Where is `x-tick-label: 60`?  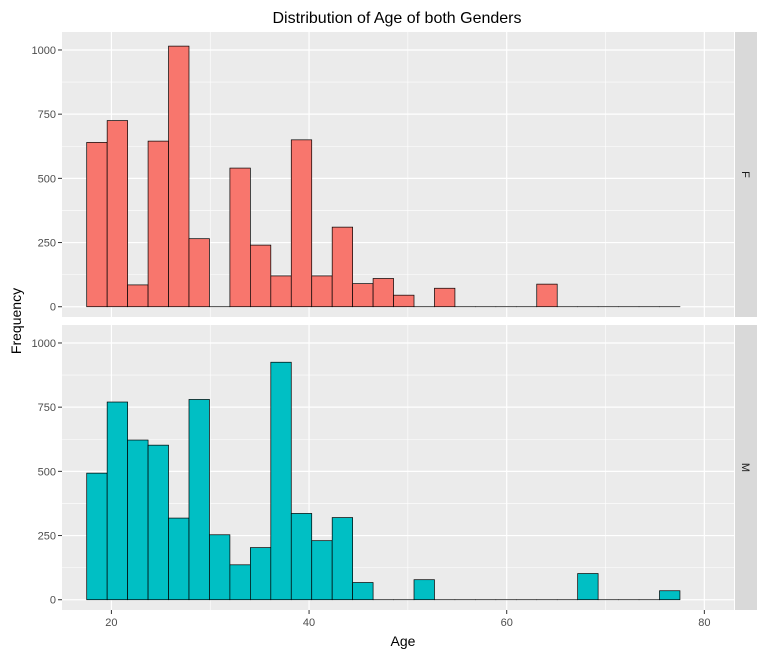
x-tick-label: 60 is located at coordinates (507, 623).